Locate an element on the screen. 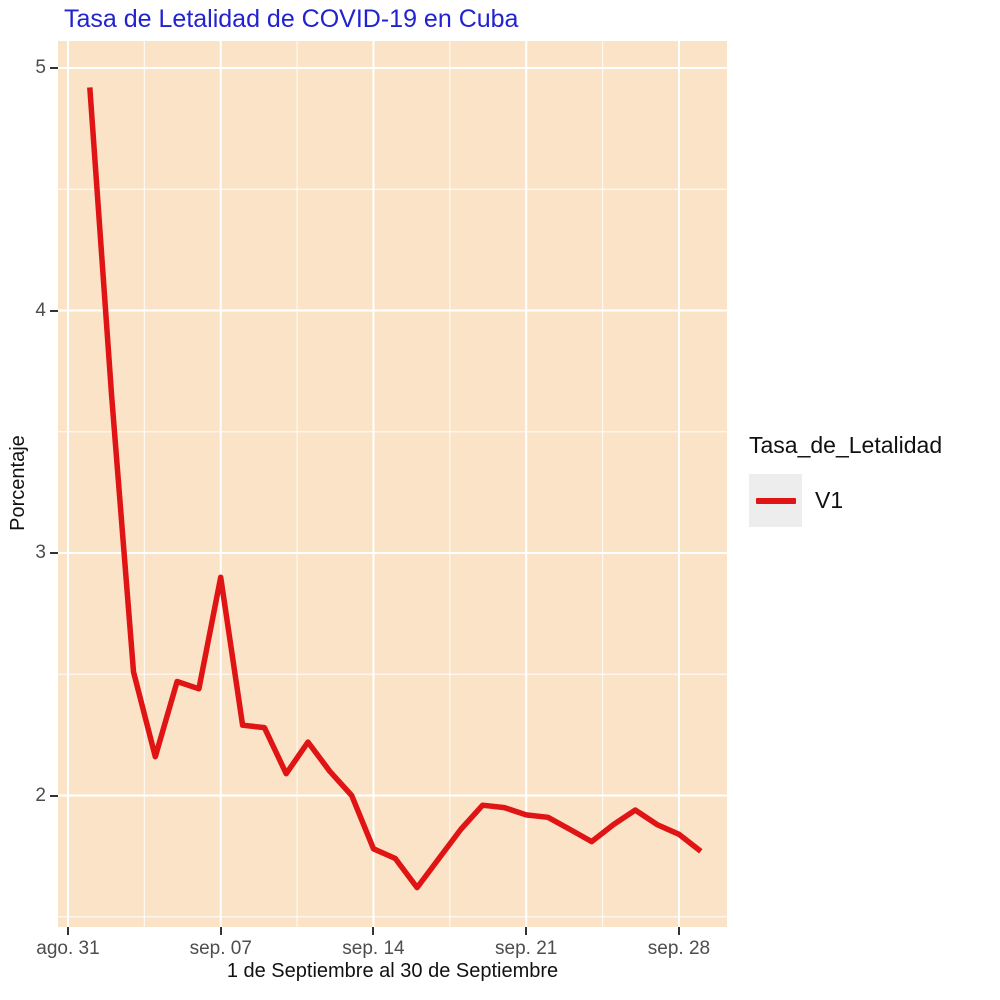 The height and width of the screenshot is (1000, 1000). legend-key-swatch is located at coordinates (775, 500).